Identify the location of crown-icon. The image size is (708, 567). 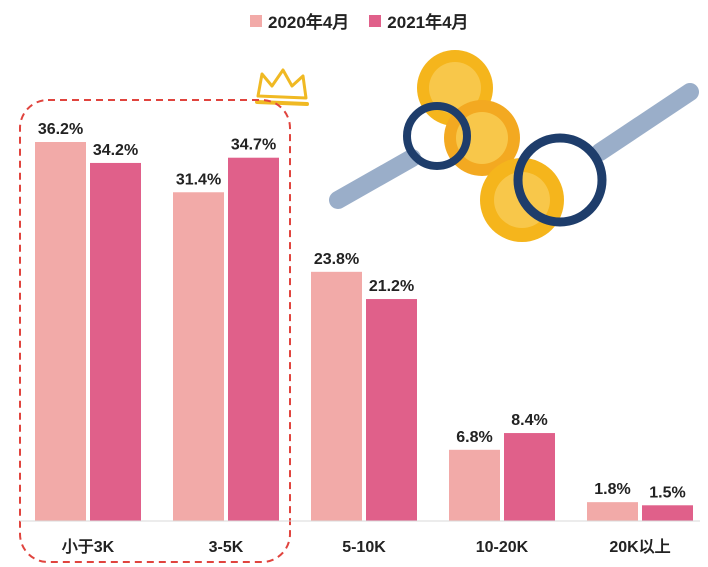
(282, 87).